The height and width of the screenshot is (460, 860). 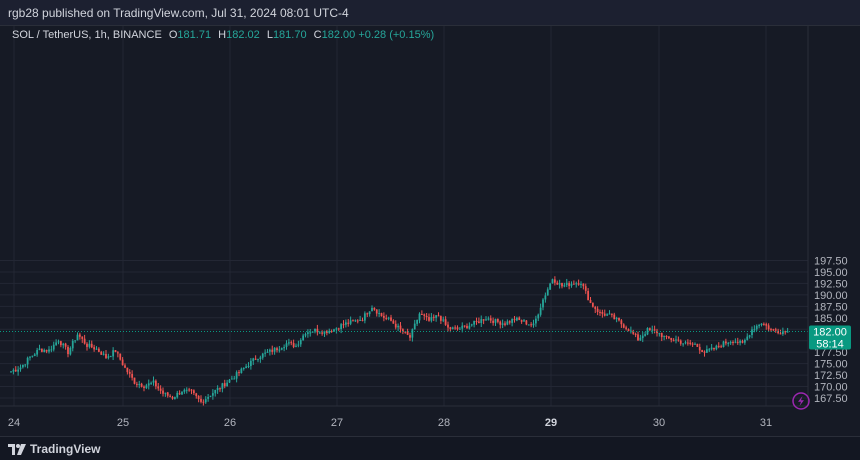 What do you see at coordinates (831, 399) in the screenshot?
I see `price-tick-label: 167.50` at bounding box center [831, 399].